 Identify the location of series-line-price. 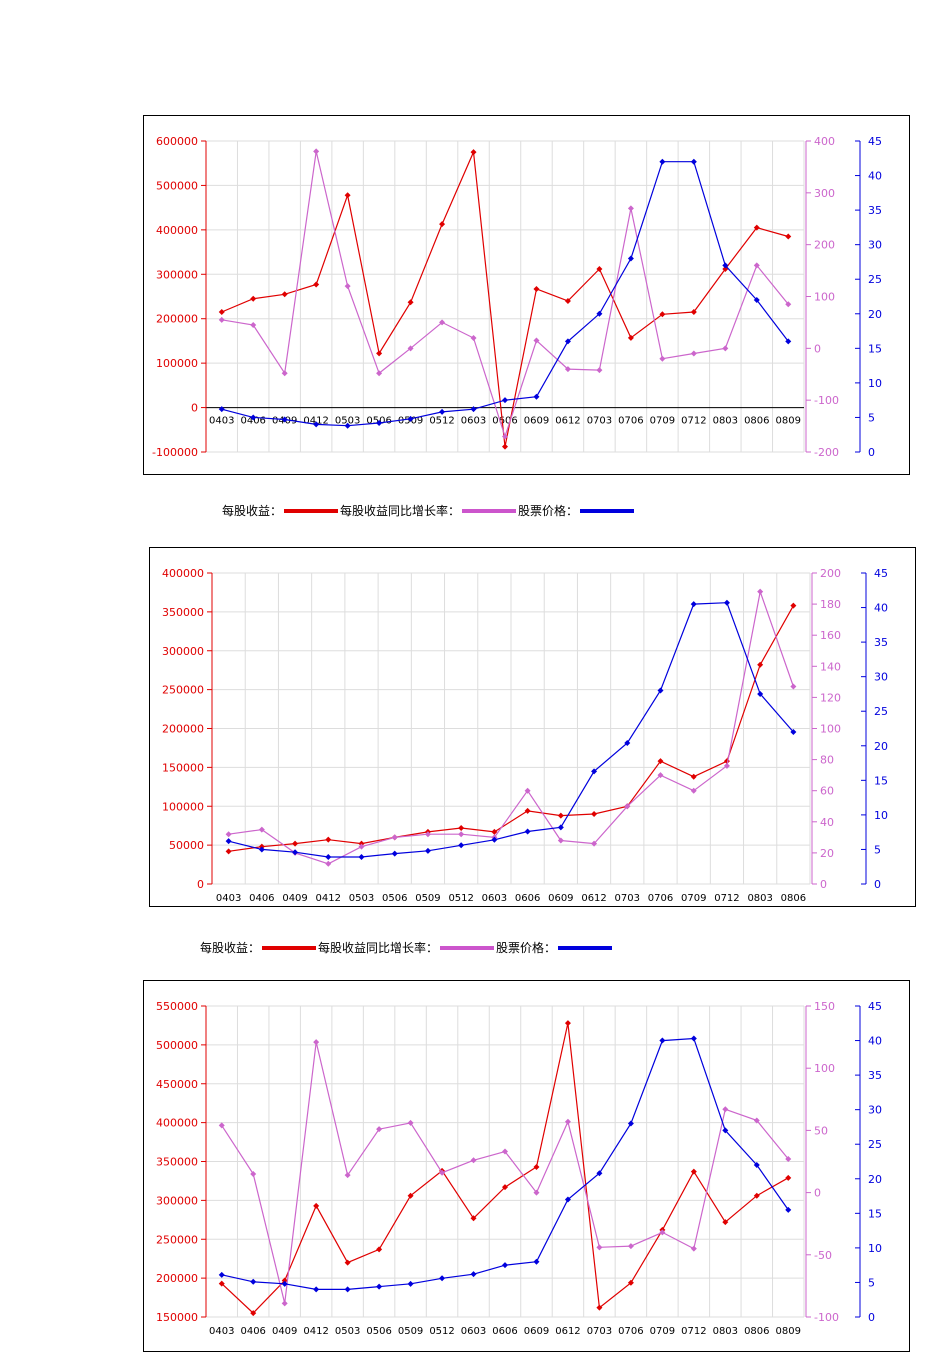
(505, 1163).